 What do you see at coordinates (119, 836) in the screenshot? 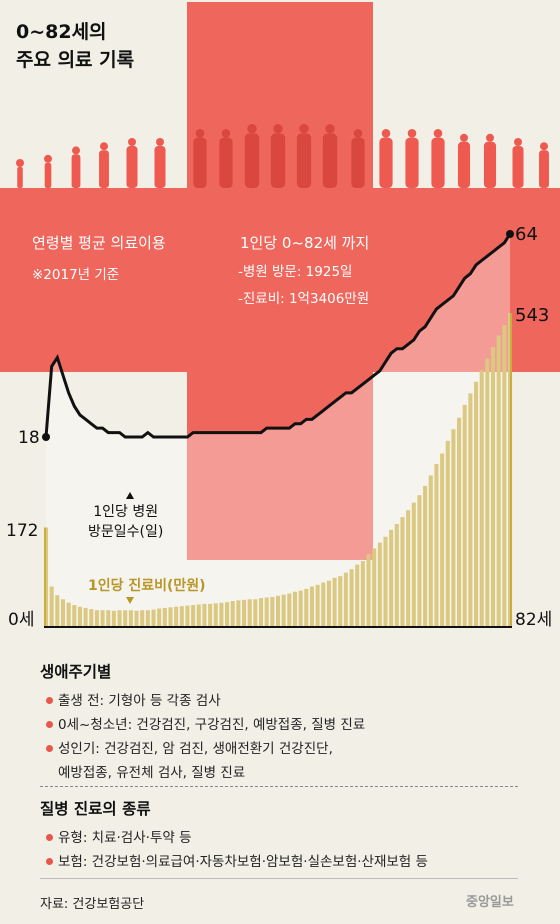
I see `disease-item: 유형: 치료·검사·투약 등` at bounding box center [119, 836].